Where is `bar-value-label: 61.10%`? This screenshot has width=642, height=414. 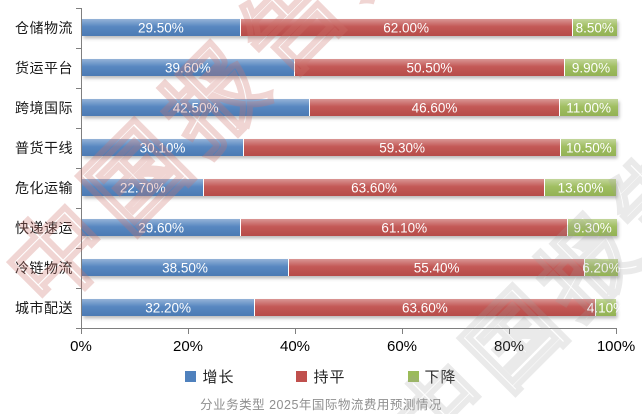
bar-value-label: 61.10% is located at coordinates (404, 227).